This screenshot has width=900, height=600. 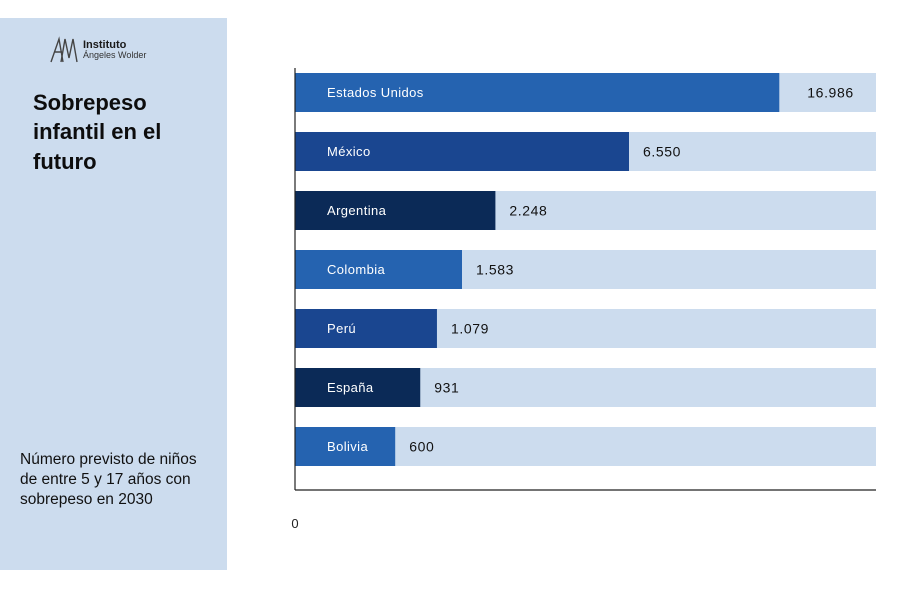 I want to click on bar-category-label: Colombia, so click(x=356, y=269).